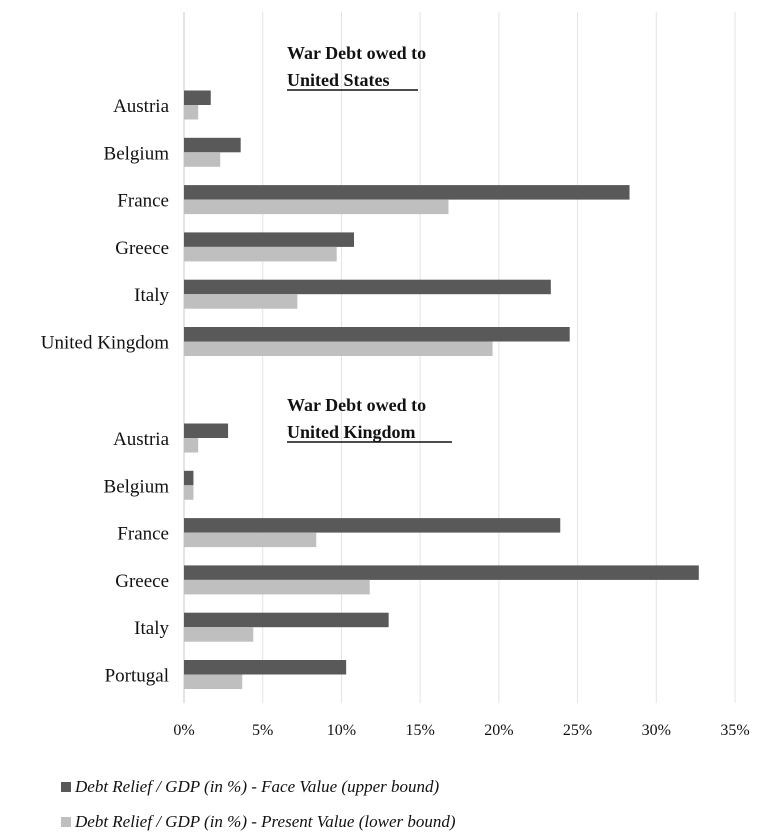 Image resolution: width=757 pixels, height=838 pixels. Describe the element at coordinates (105, 343) in the screenshot. I see `category-label-us-united-kingdom: United Kingdom` at that location.